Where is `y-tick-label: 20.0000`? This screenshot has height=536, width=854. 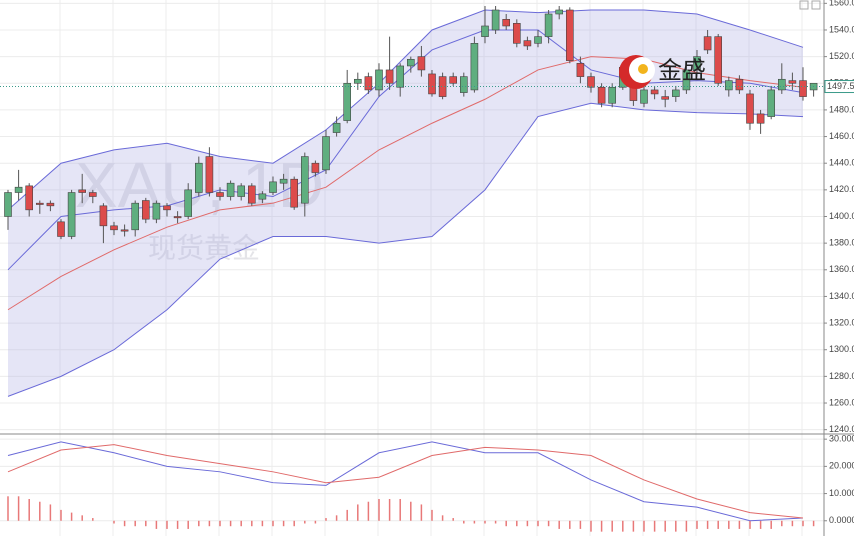 y-tick-label: 20.0000 is located at coordinates (841, 466).